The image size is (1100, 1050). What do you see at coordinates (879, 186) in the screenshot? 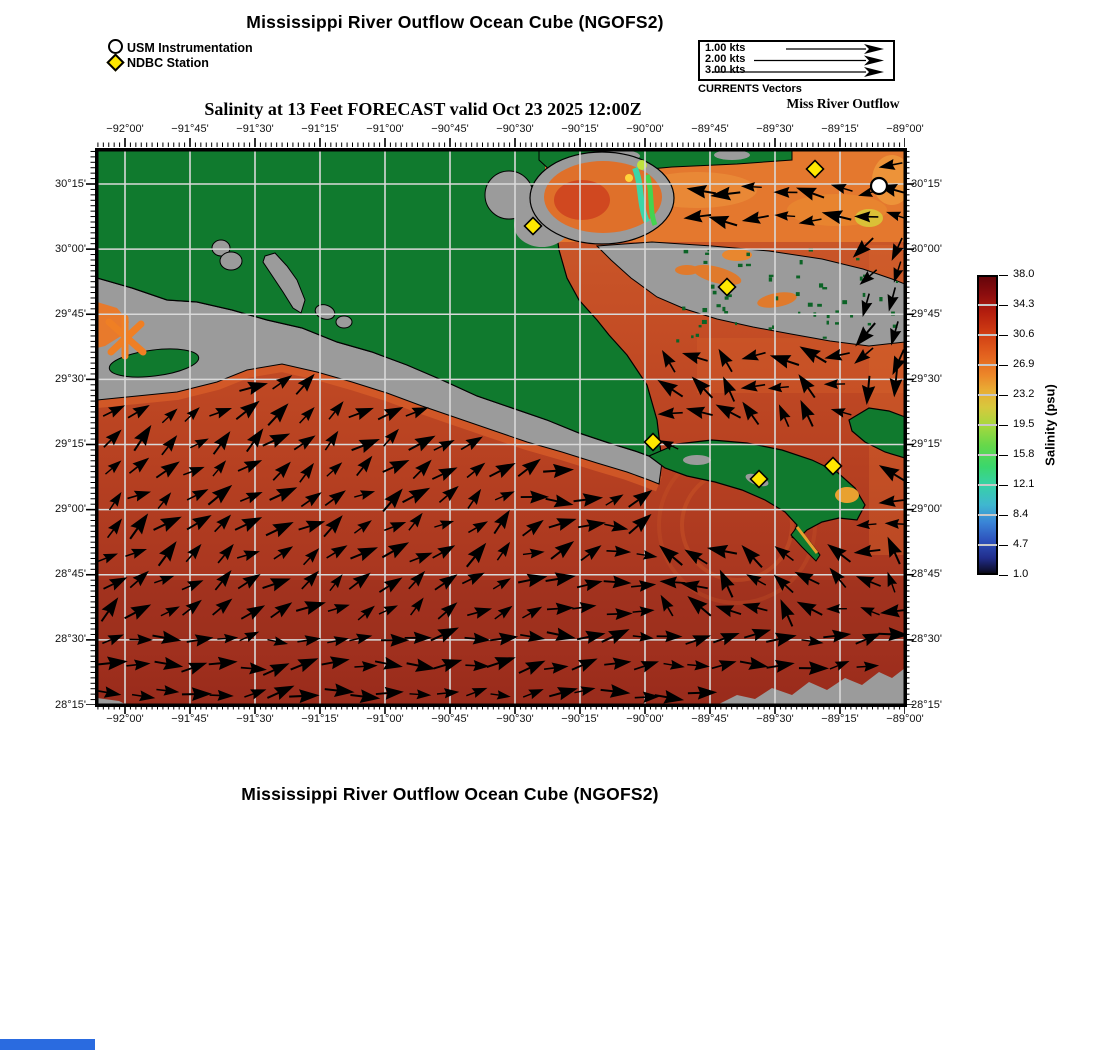
I see `usm-station-marker` at bounding box center [879, 186].